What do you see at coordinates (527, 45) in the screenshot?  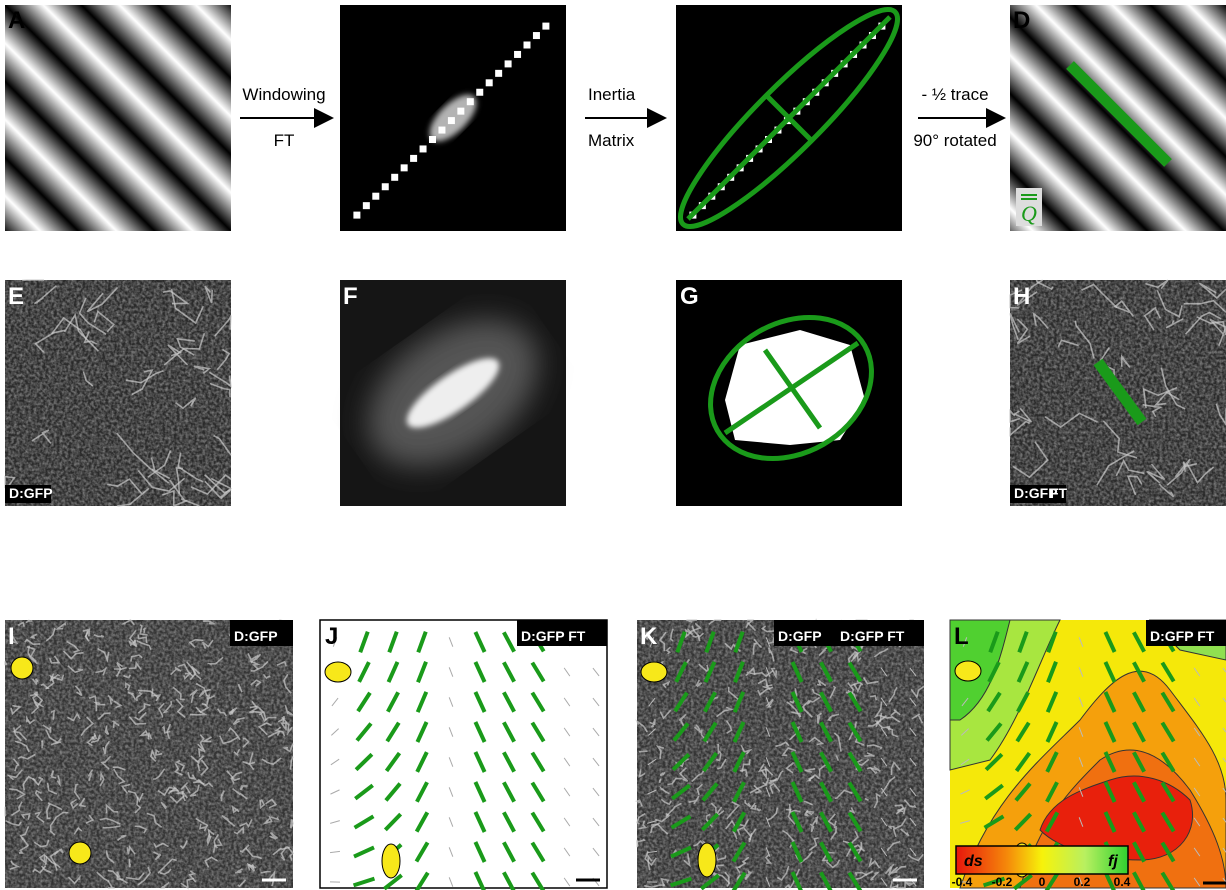 I see `fft-dot` at bounding box center [527, 45].